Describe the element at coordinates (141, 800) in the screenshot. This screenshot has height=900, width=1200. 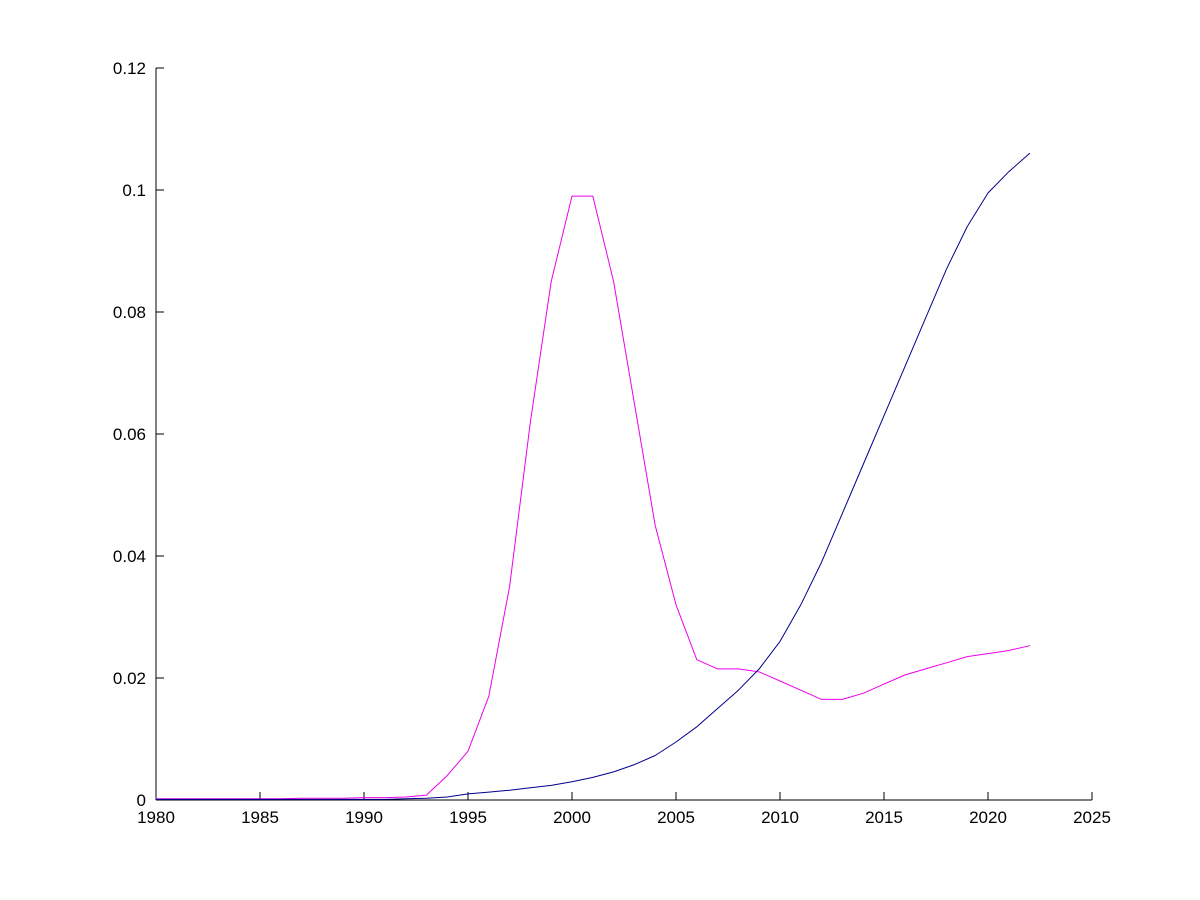
I see `y-tick-label: 0` at that location.